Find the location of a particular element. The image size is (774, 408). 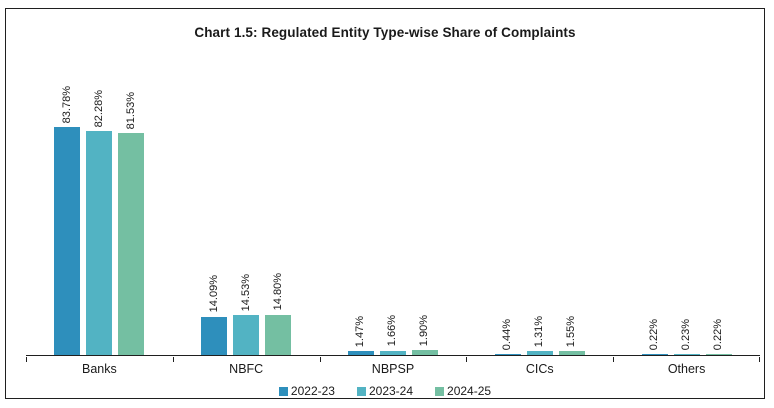

bar-value-label: 81.53% is located at coordinates (130, 110).